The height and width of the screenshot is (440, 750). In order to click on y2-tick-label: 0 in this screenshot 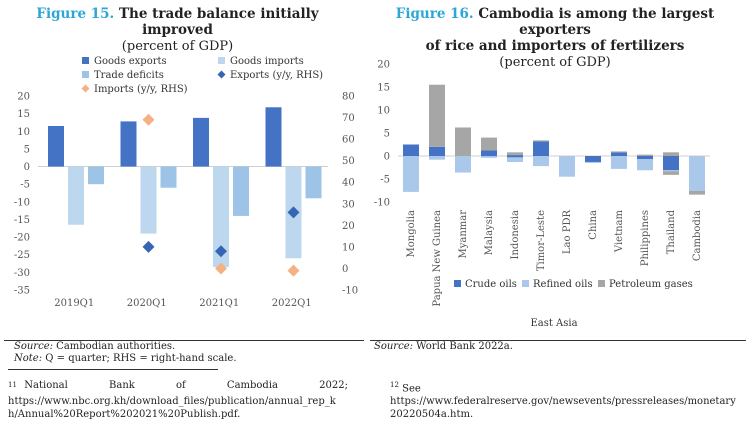, I will do `click(345, 269)`.